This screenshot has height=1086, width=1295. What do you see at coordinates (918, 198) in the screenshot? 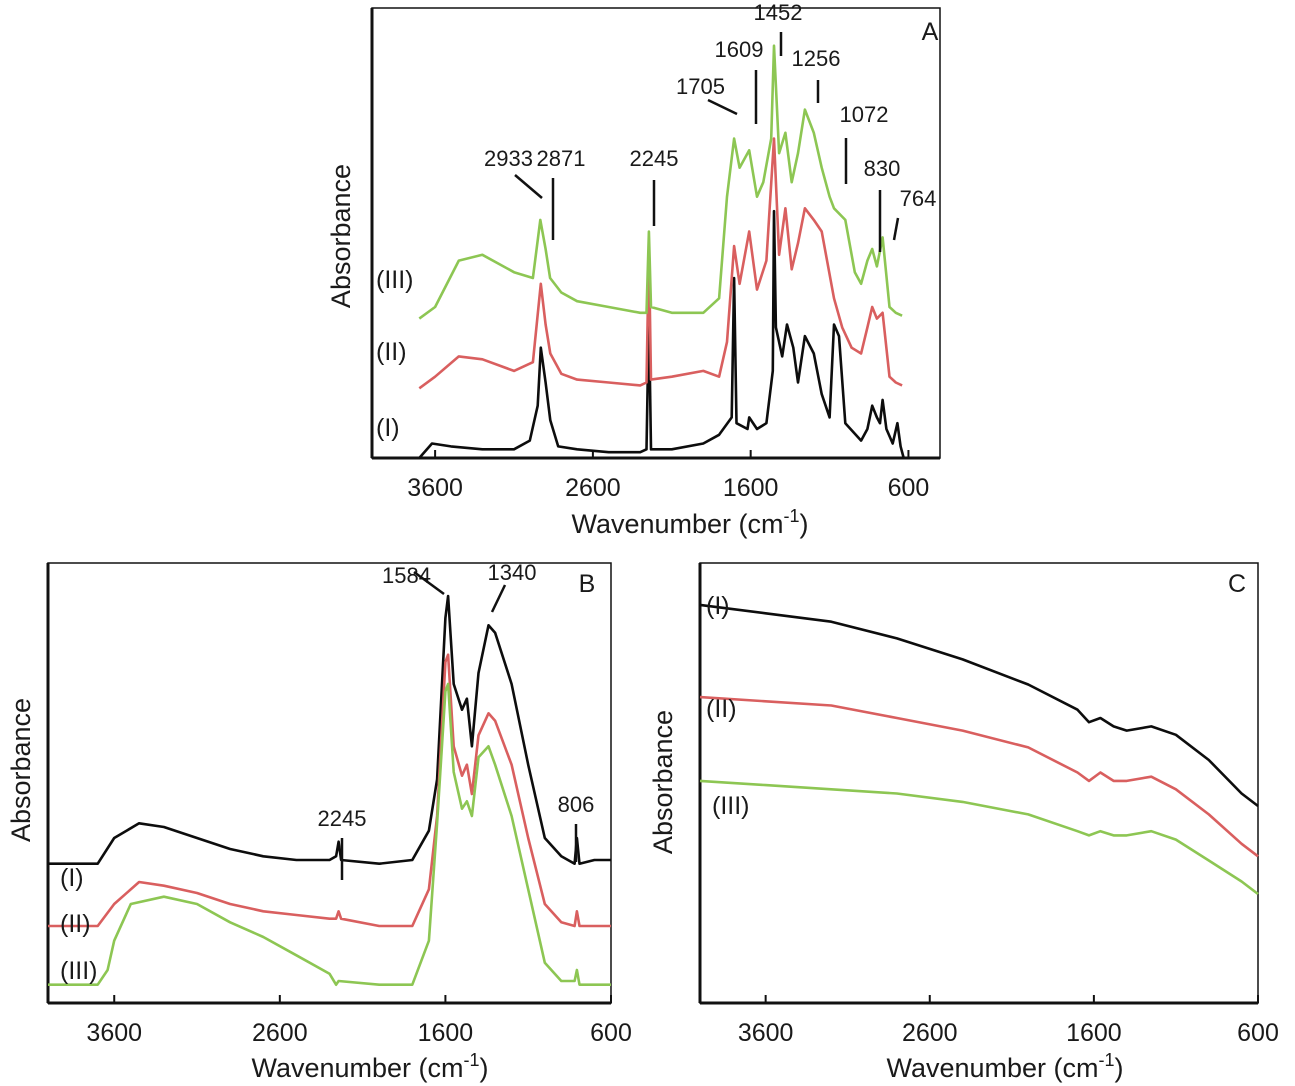
I see `a-peak-label: 764` at bounding box center [918, 198].